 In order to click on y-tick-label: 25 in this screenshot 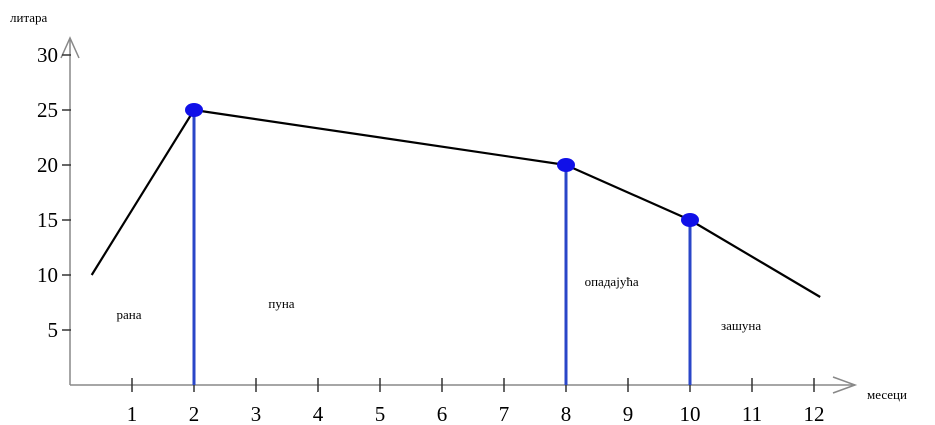, I will do `click(47, 110)`.